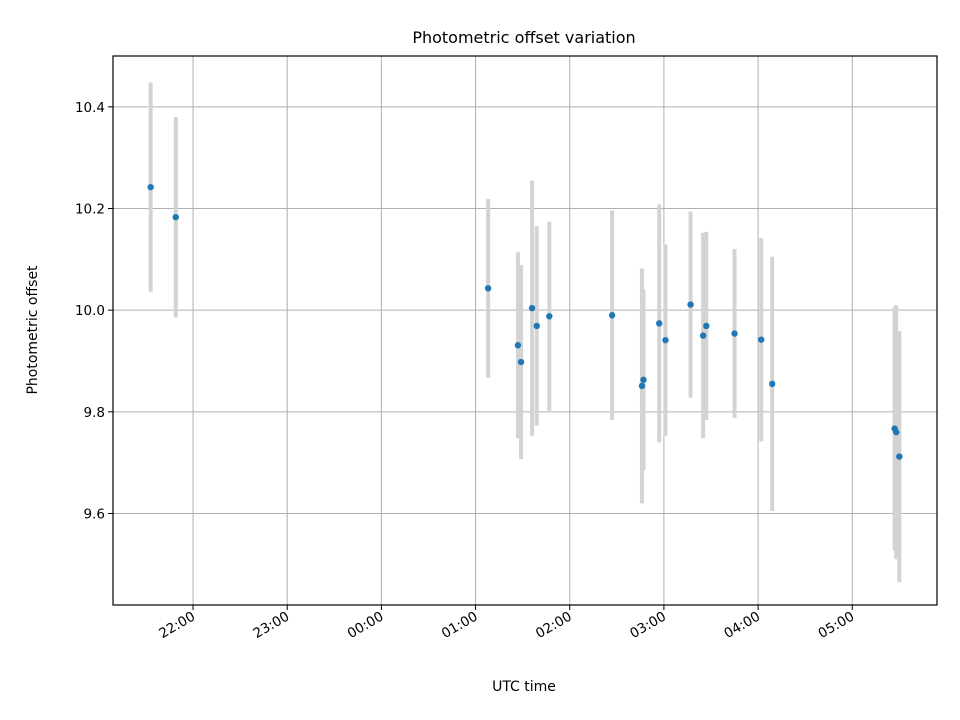 The height and width of the screenshot is (720, 960). Describe the element at coordinates (90, 210) in the screenshot. I see `y-tick-label: 10.2` at that location.